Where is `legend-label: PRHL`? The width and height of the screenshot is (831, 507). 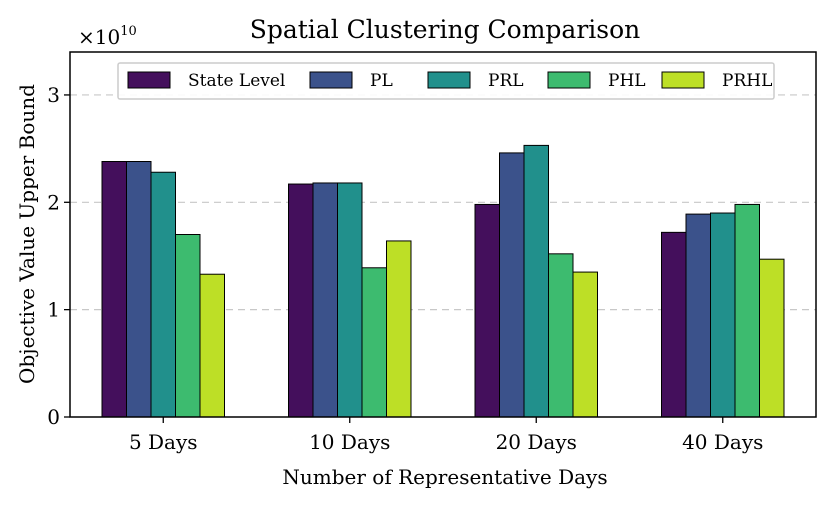
legend-label: PRHL is located at coordinates (747, 81).